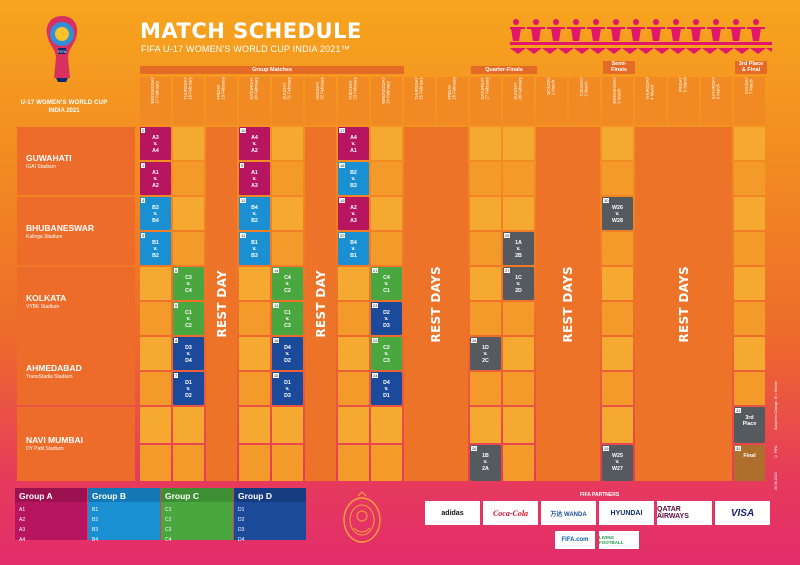  Describe the element at coordinates (155, 255) in the screenshot. I see `match-team: B2` at that location.